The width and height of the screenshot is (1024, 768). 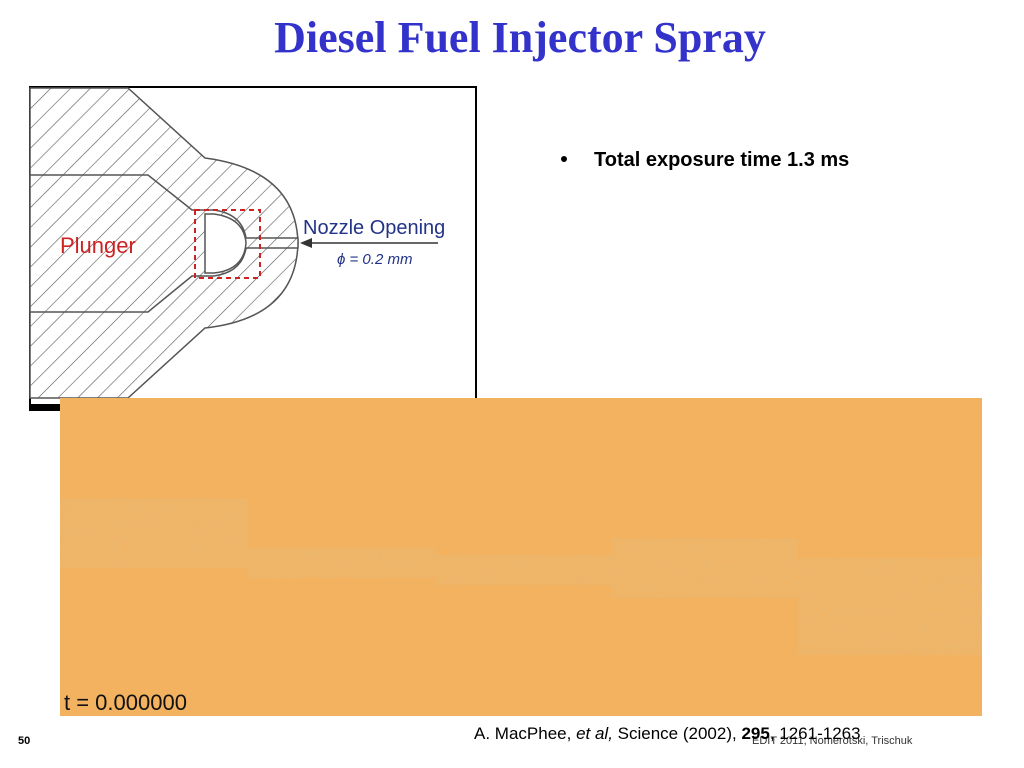 What do you see at coordinates (677, 733) in the screenshot?
I see `citation-journal: Science (2002),` at bounding box center [677, 733].